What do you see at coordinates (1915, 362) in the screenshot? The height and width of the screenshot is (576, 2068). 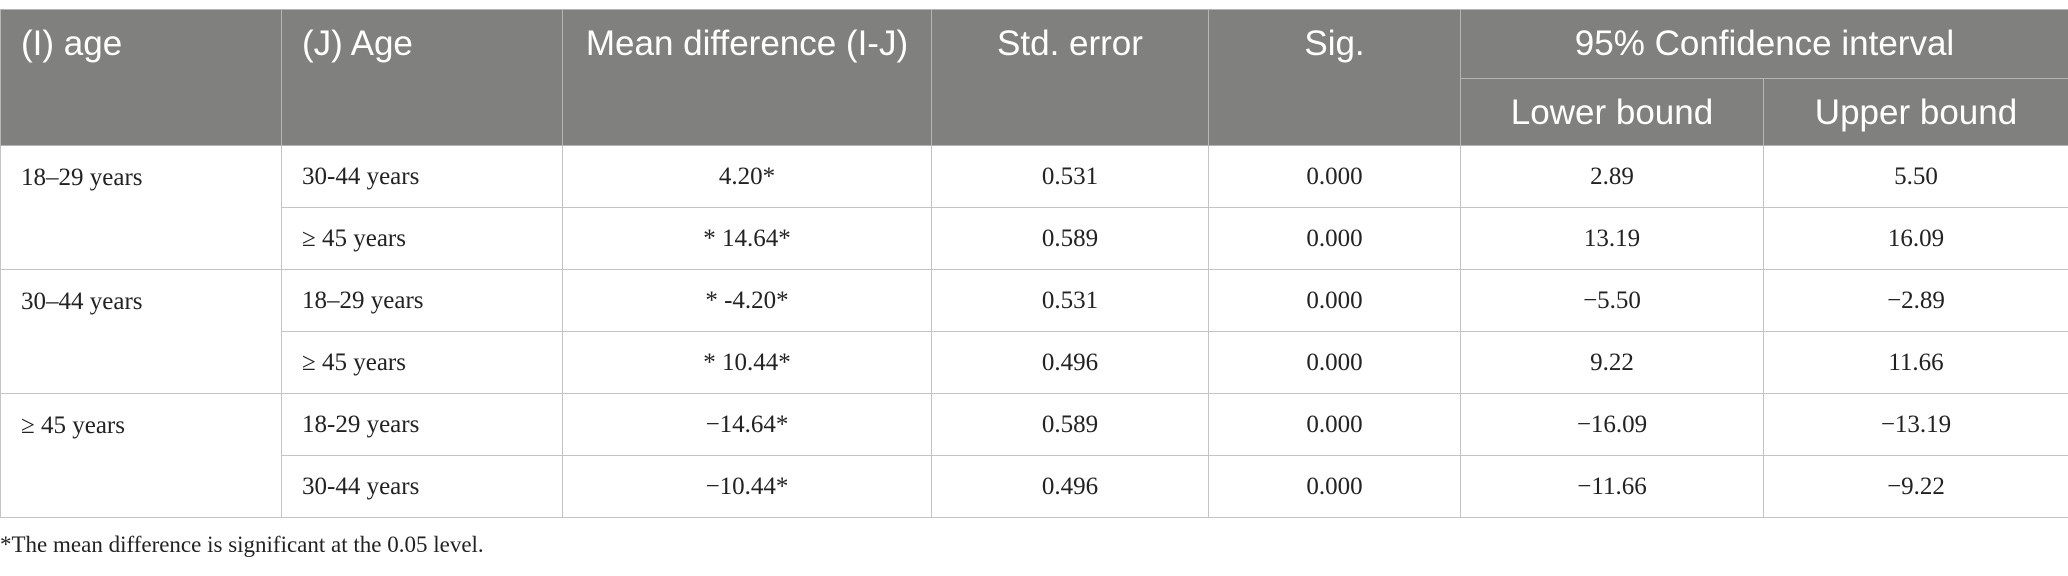 I see `table-cell: 11.66` at bounding box center [1915, 362].